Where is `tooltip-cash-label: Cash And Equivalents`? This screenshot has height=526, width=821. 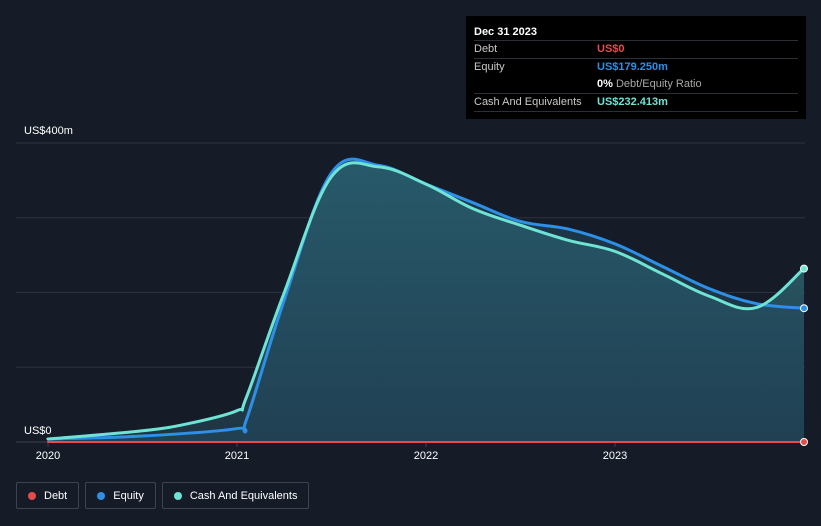
tooltip-cash-label: Cash And Equivalents is located at coordinates (528, 102).